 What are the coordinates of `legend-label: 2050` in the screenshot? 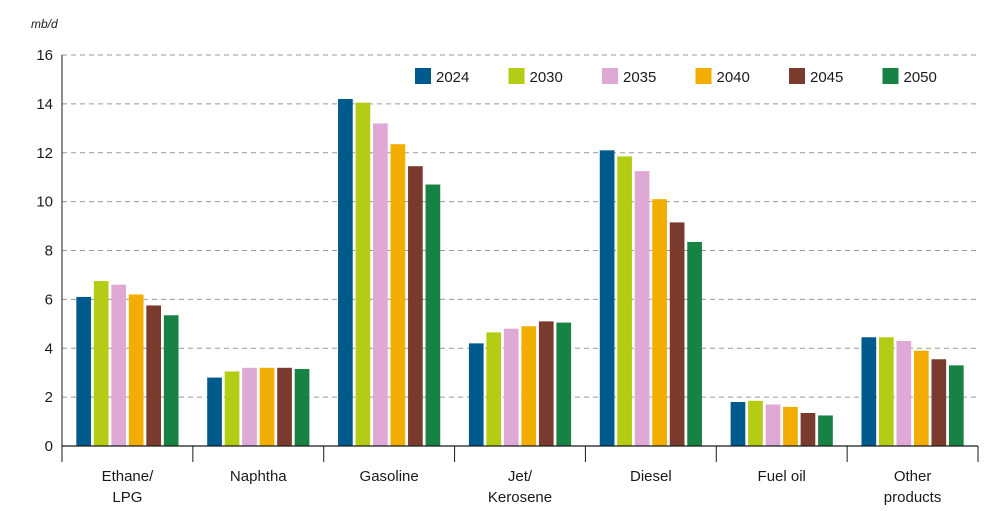 It's located at (920, 77).